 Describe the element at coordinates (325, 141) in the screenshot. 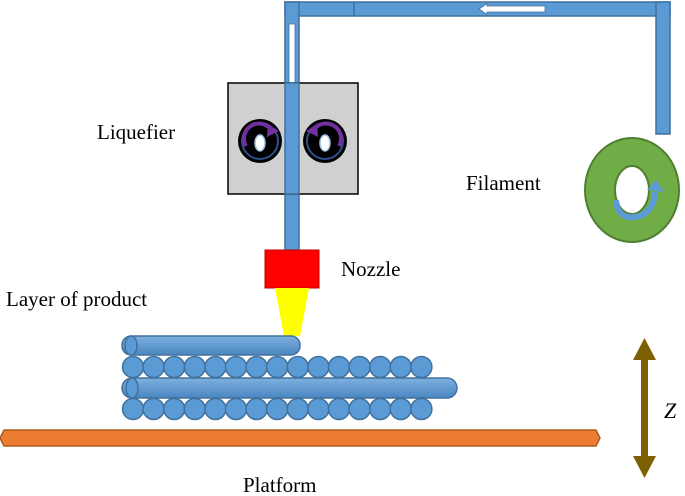

I see `right-roller` at that location.